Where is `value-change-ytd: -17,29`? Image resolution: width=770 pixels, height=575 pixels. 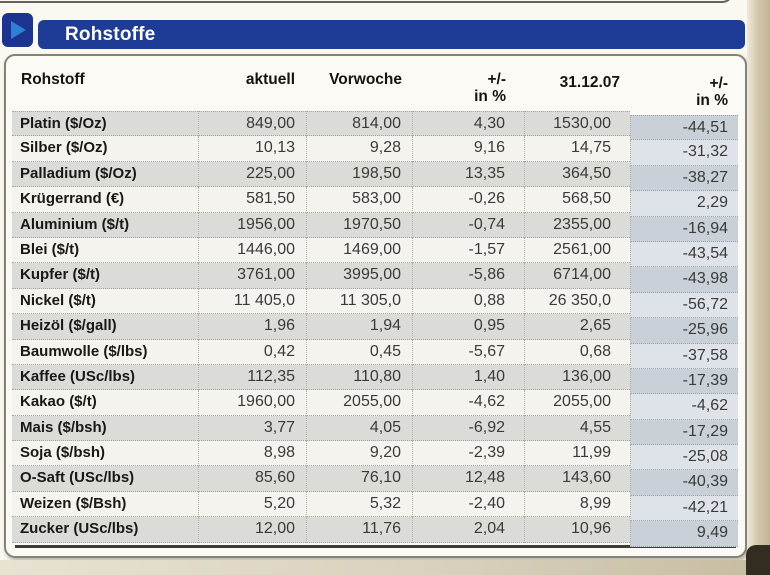
value-change-ytd: -17,29 is located at coordinates (684, 432).